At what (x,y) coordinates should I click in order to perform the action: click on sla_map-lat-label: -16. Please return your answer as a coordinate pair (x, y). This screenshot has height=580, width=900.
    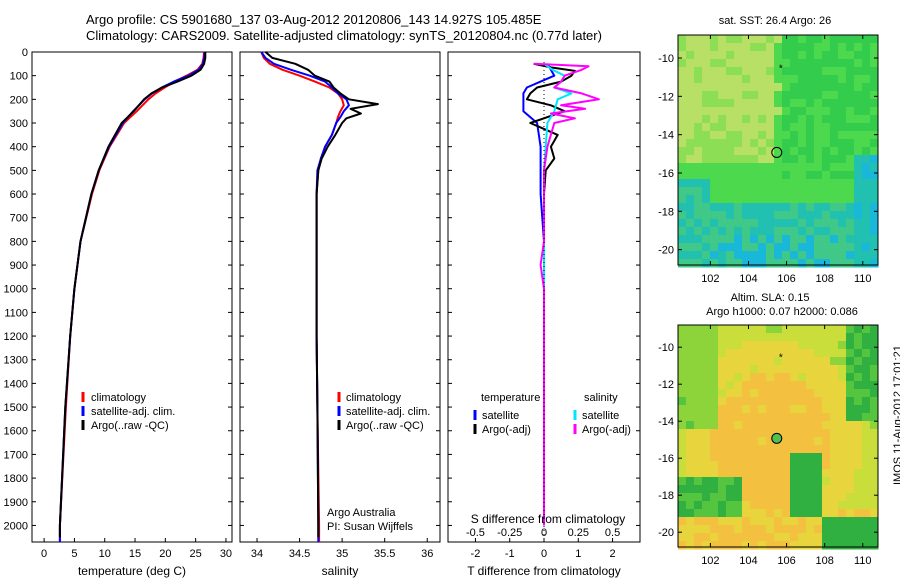
    Looking at the image, I should click on (666, 459).